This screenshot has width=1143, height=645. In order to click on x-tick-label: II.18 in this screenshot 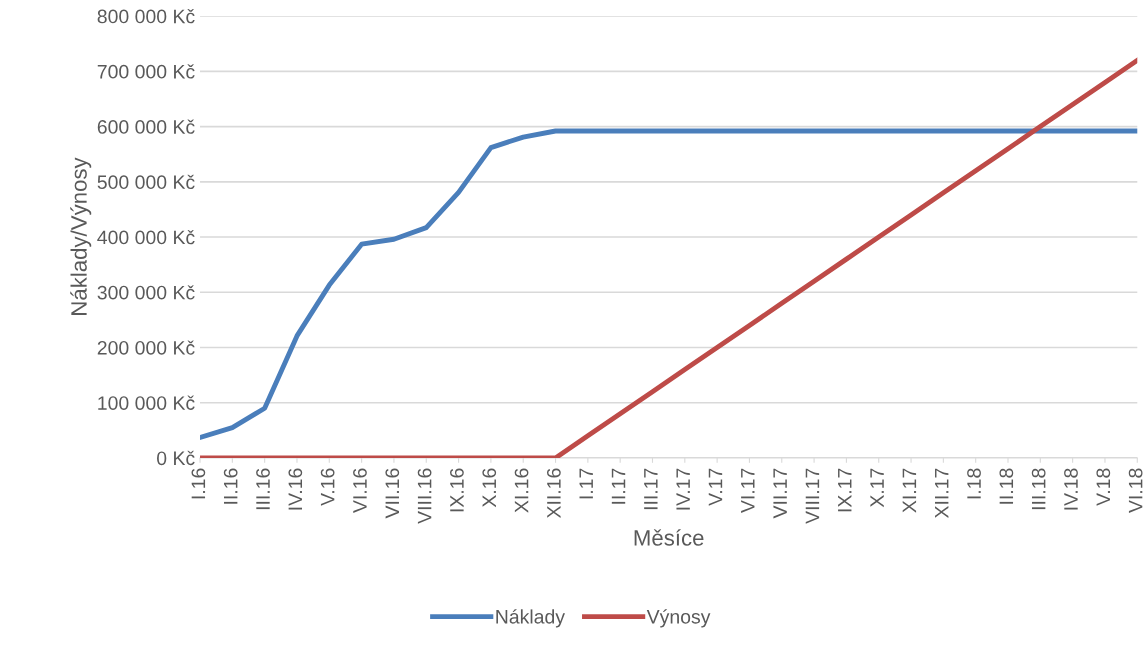, I will do `click(1006, 486)`.